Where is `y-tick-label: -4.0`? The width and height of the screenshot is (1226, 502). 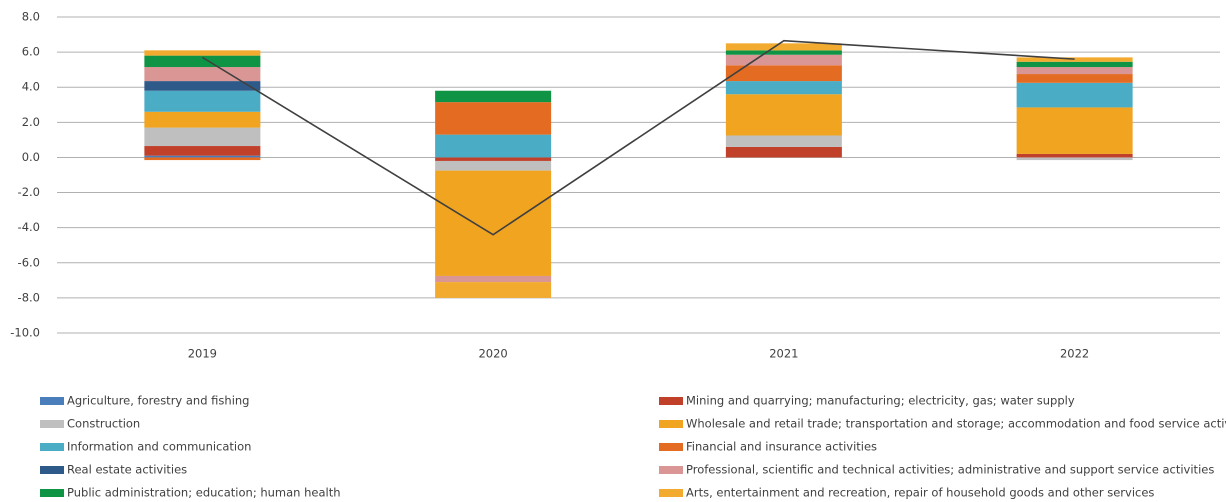 y-tick-label: -4.0 is located at coordinates (29, 227).